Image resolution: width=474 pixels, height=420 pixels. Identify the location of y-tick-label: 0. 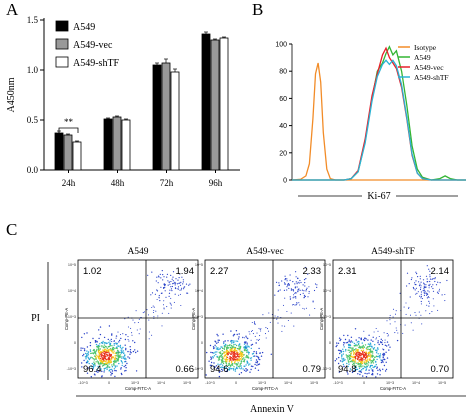
(75, 343).